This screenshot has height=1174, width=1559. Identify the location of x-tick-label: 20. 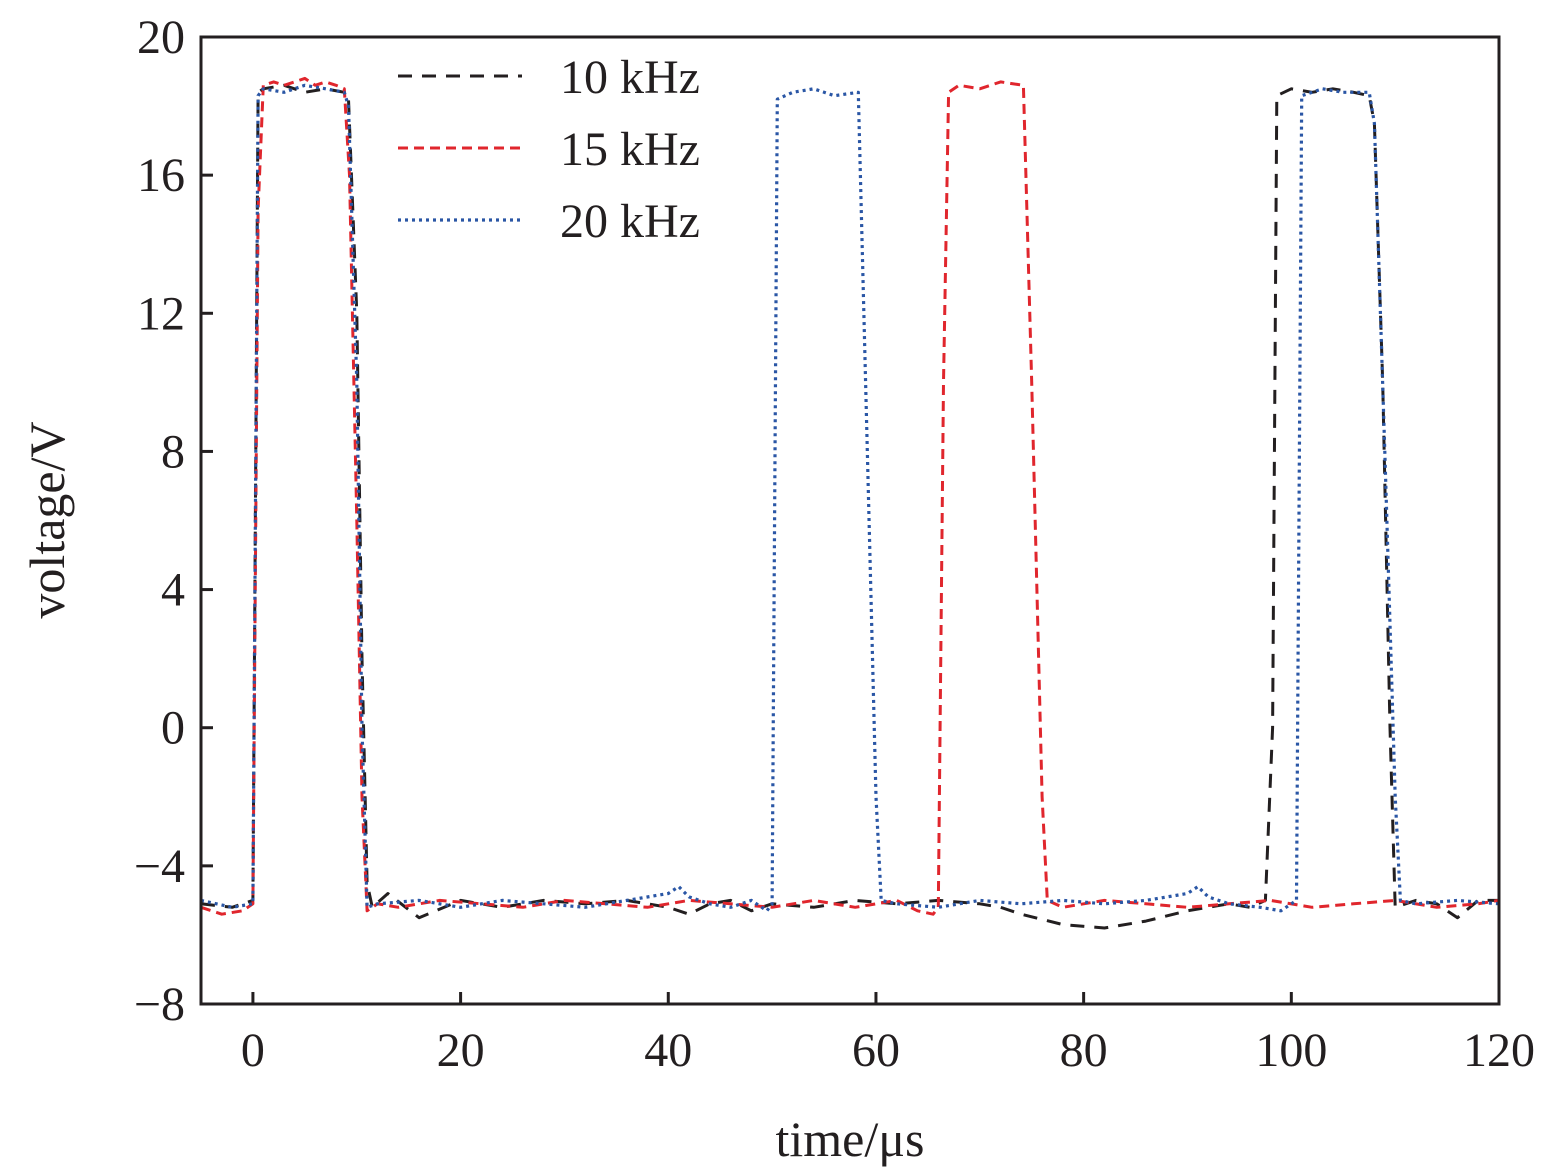
(461, 1050).